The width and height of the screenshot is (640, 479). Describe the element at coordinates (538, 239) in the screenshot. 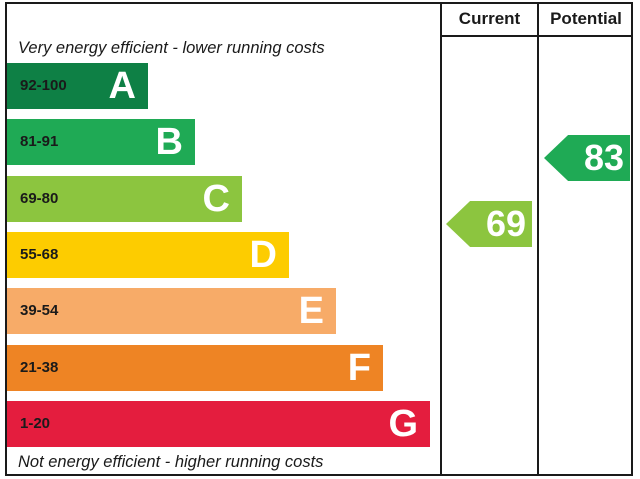

I see `column-divider-potential` at that location.